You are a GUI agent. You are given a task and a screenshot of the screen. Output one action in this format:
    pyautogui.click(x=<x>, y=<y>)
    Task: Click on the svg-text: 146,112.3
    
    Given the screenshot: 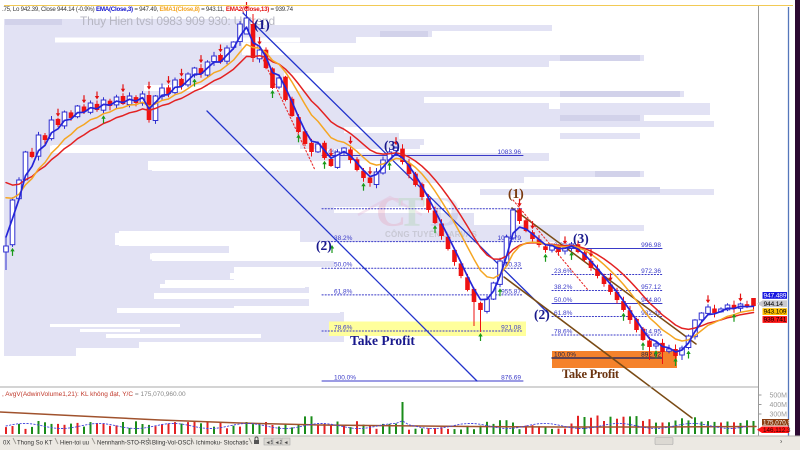 What is the action you would take?
    pyautogui.click(x=777, y=430)
    